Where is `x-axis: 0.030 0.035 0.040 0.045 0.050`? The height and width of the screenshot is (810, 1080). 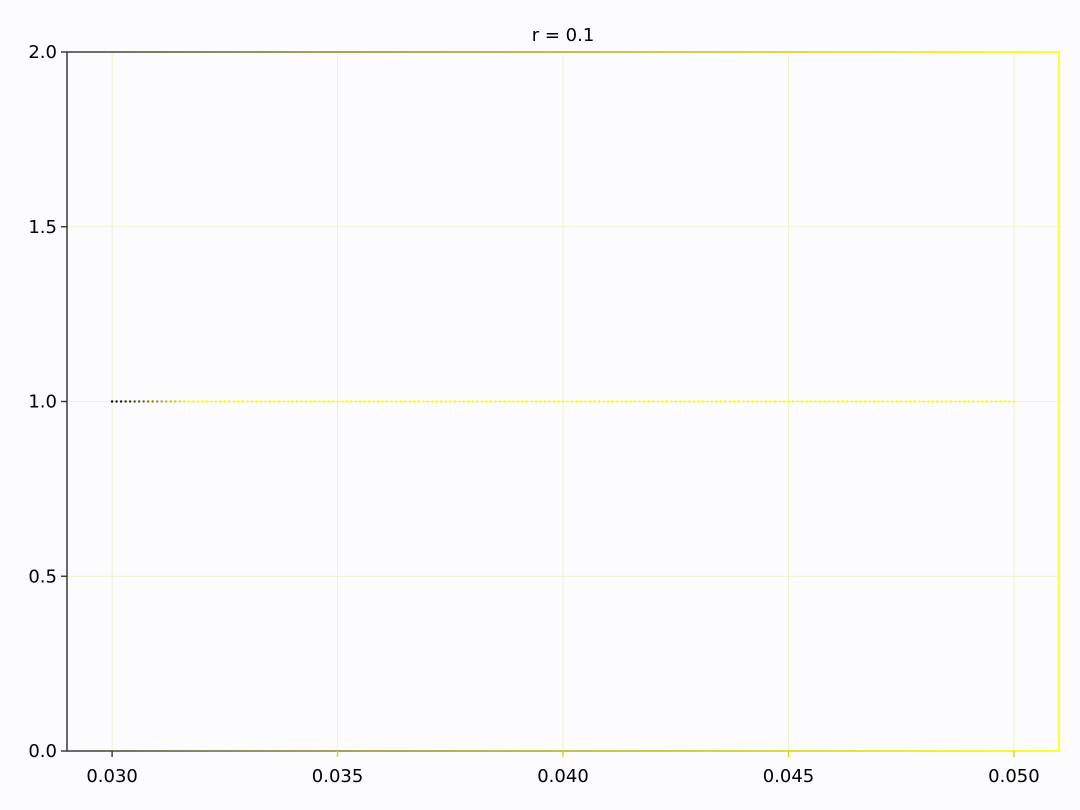 x-axis: 0.030 0.035 0.040 0.045 0.050 is located at coordinates (563, 769).